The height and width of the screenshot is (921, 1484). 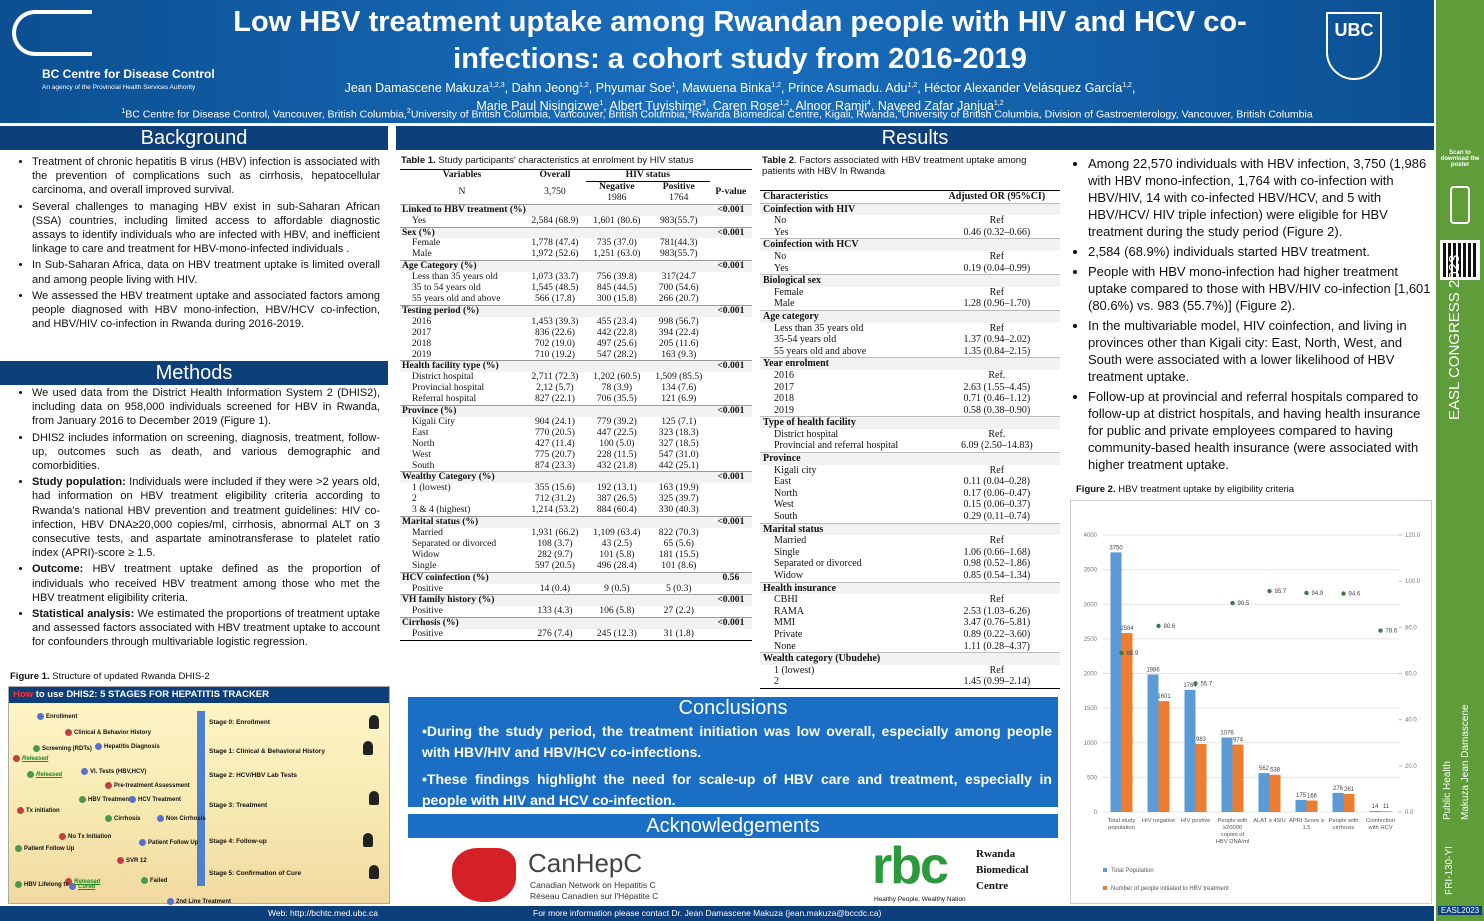 I want to click on cell: 1.35 (0.84–2.15), so click(x=997, y=351).